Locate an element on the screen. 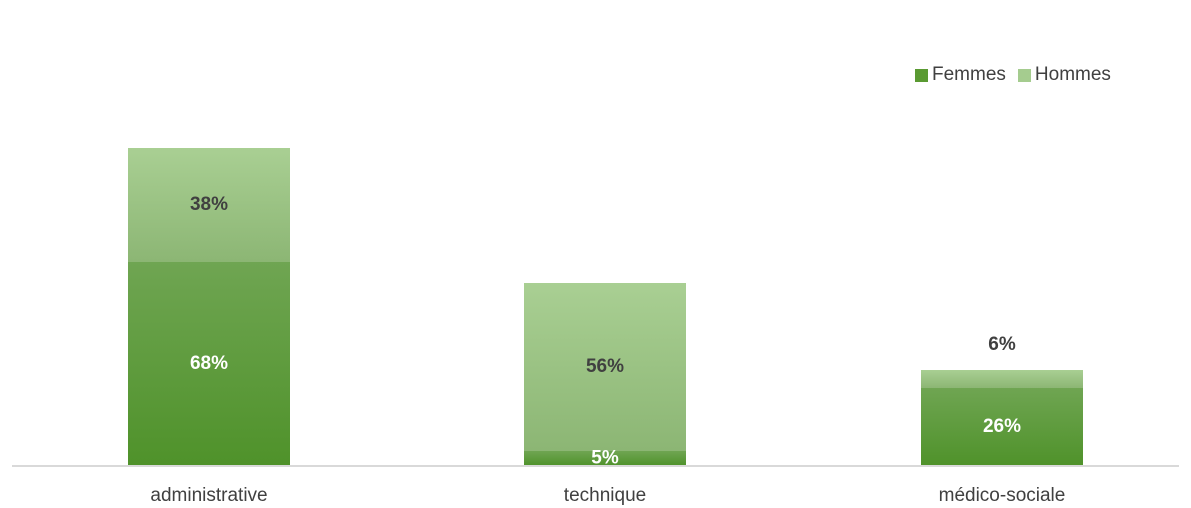  bar-hommes-medico-sociale is located at coordinates (1002, 379).